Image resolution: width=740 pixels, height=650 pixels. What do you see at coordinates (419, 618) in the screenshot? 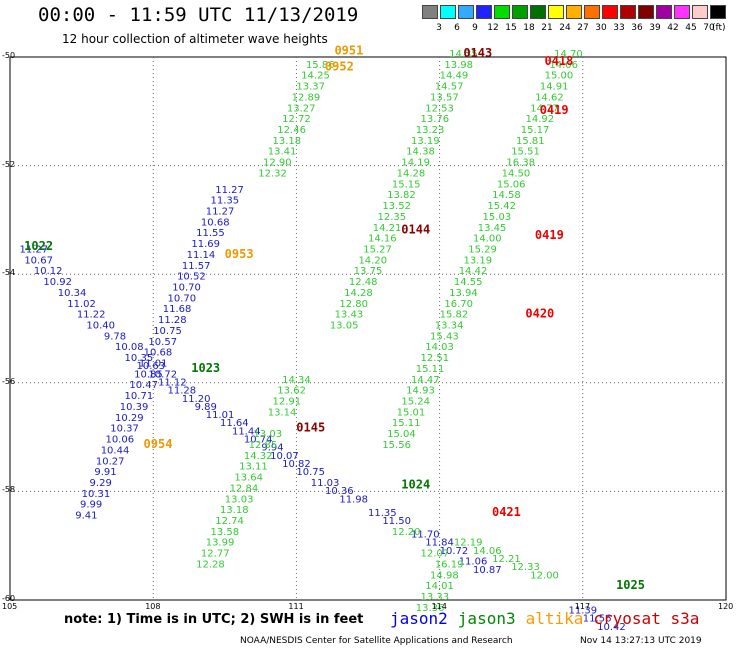
I see `satellite-name: jason2` at bounding box center [419, 618].